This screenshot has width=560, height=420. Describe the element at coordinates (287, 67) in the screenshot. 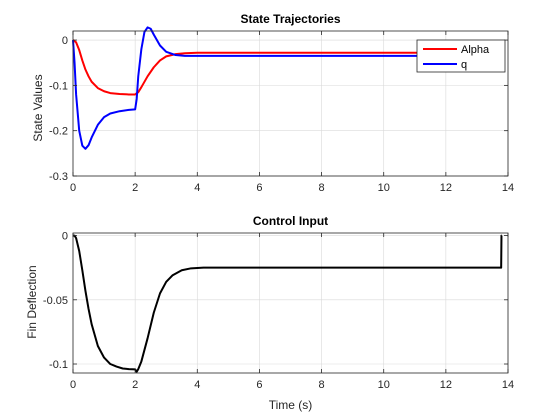

I see `series-line-alpha` at that location.